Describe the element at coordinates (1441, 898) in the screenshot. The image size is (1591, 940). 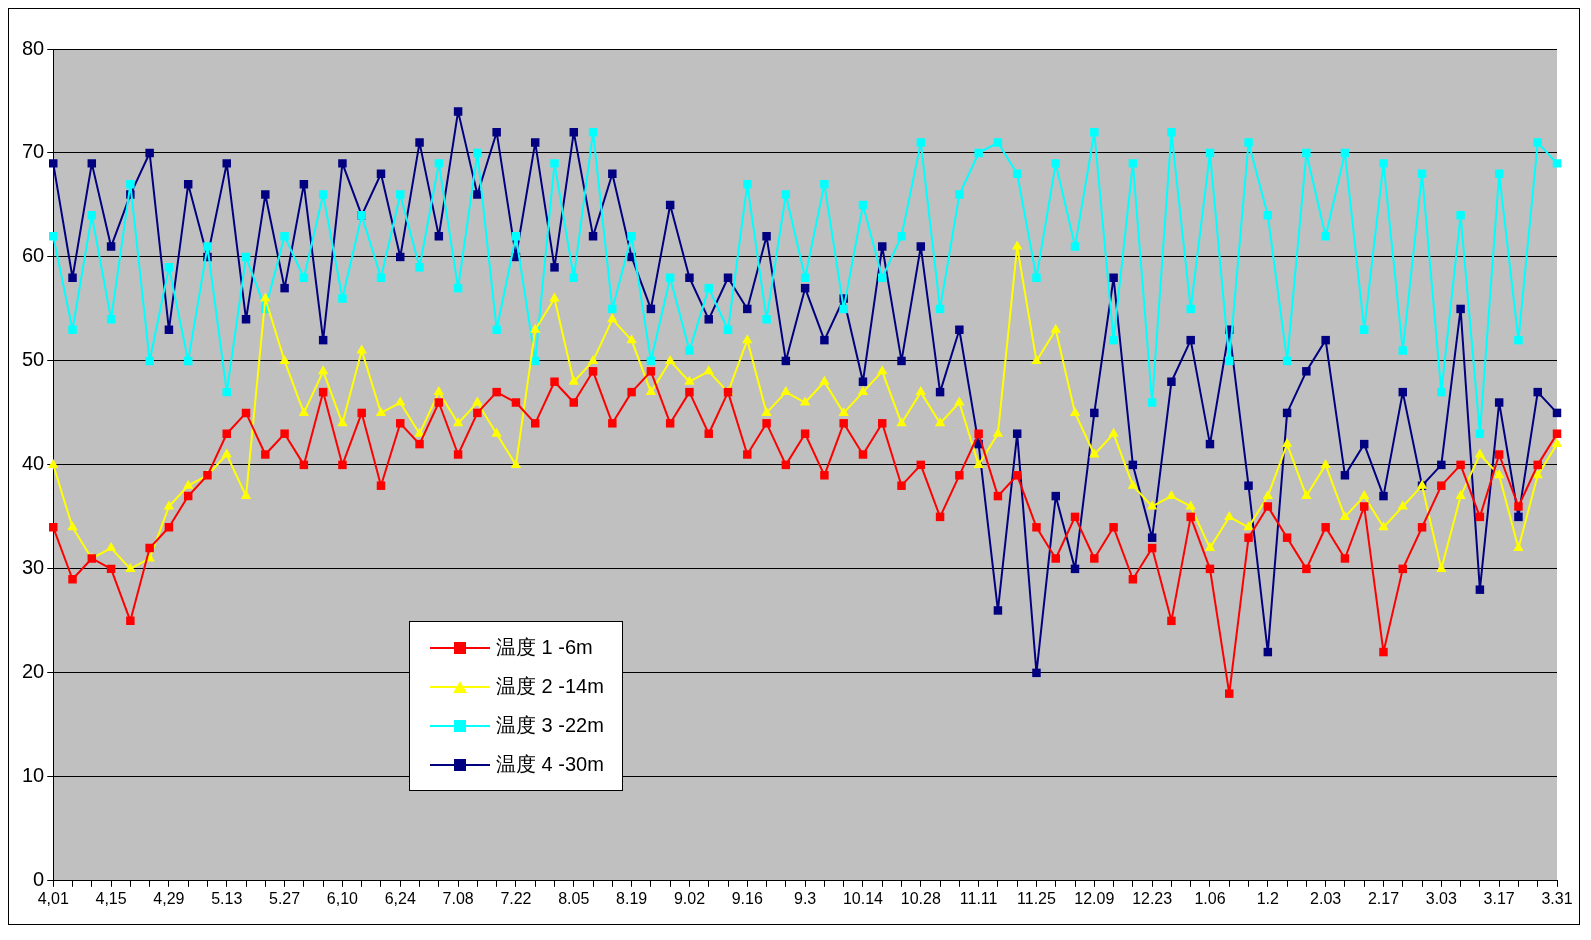
I see `x-tick-label: 3.03` at that location.